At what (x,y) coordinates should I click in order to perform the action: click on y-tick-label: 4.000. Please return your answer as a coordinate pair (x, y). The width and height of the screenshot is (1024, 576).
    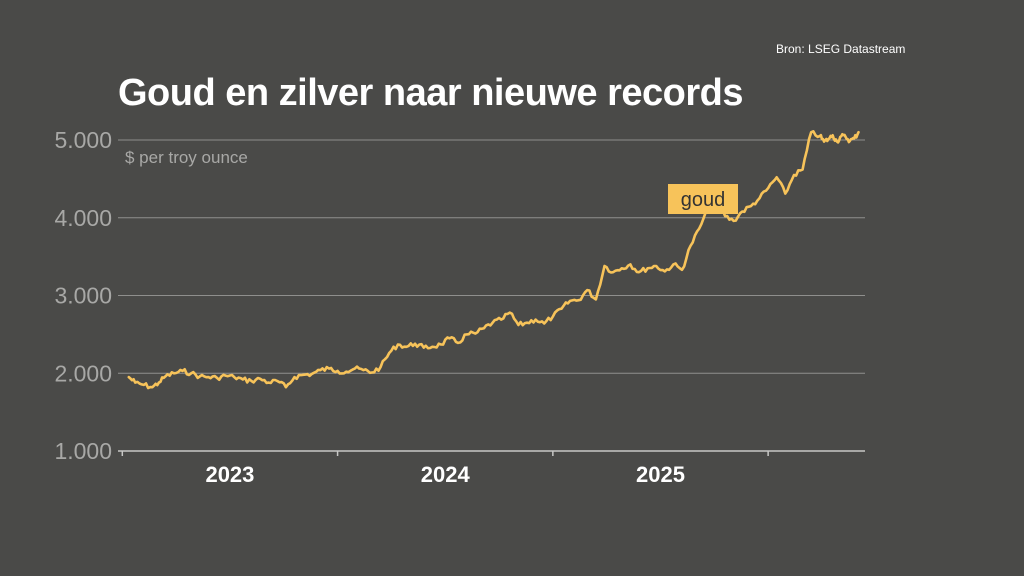
    Looking at the image, I should click on (83, 218).